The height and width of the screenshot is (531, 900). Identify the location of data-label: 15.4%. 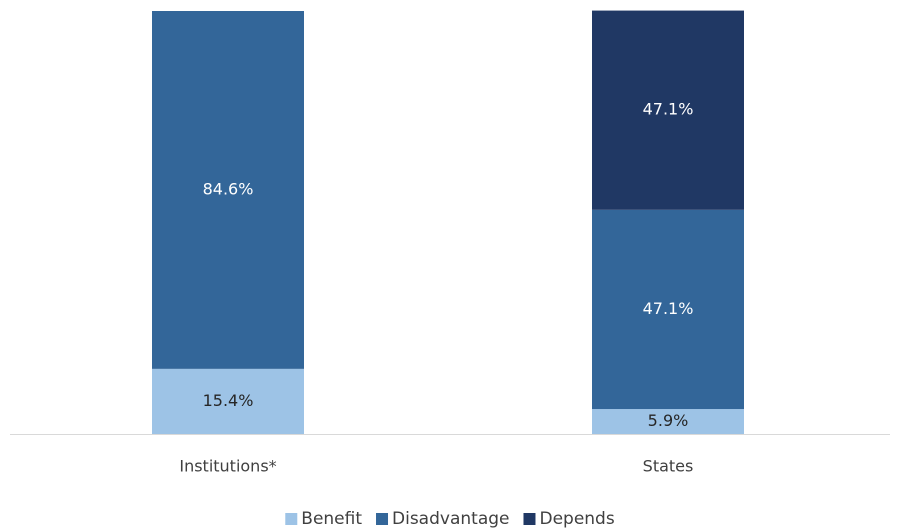
(228, 400).